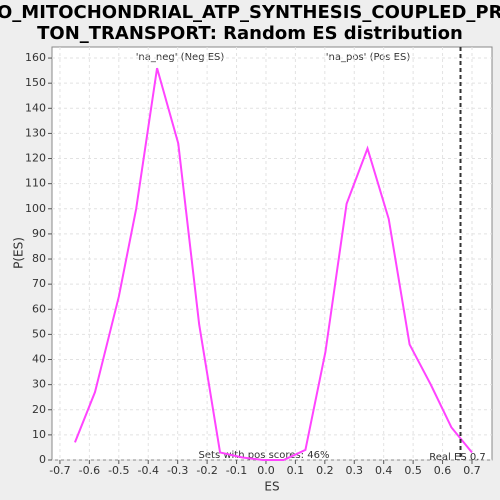  Describe the element at coordinates (325, 470) in the screenshot. I see `x-tick-label: 0.2` at that location.